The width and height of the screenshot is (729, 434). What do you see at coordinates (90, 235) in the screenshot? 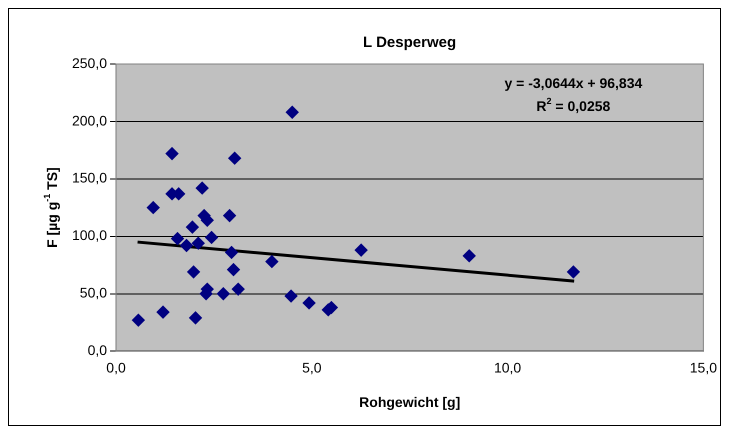
I see `y-tick-label: 100,0` at bounding box center [90, 235].